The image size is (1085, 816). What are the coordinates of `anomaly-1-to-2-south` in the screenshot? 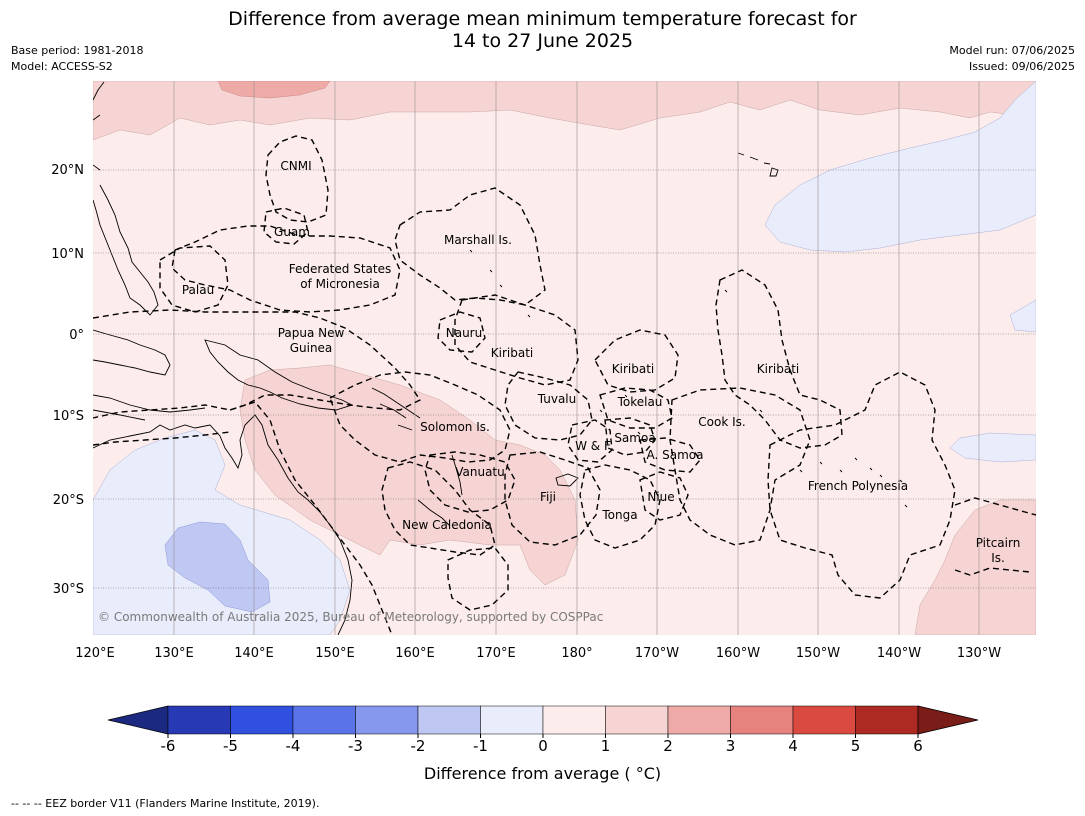 It's located at (409, 475).